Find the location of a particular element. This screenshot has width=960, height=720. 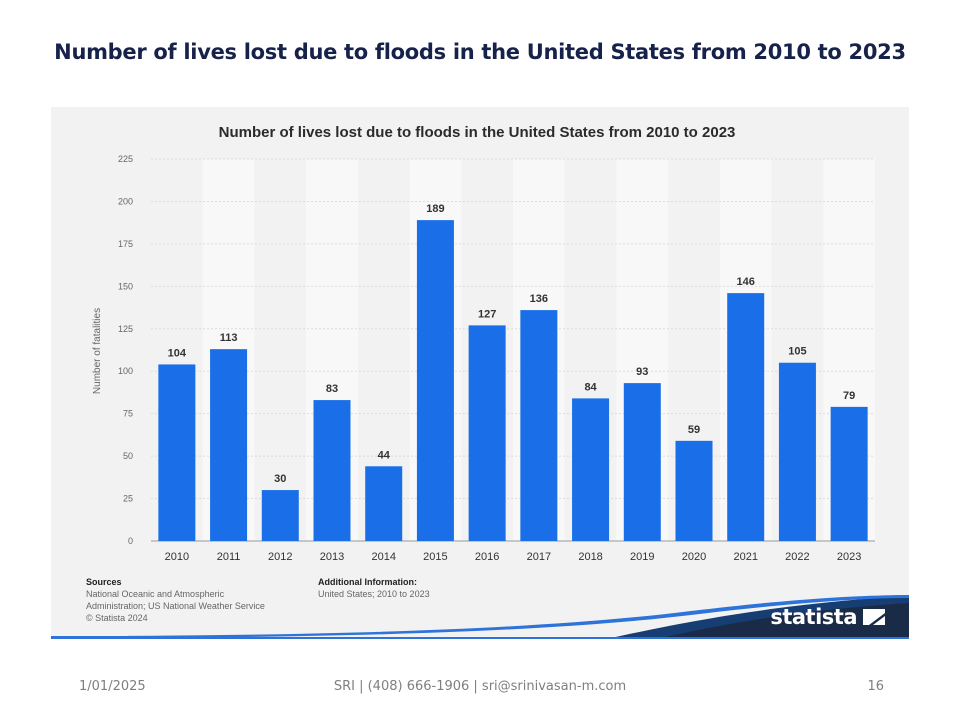

bar-value-label: 127 is located at coordinates (487, 314).